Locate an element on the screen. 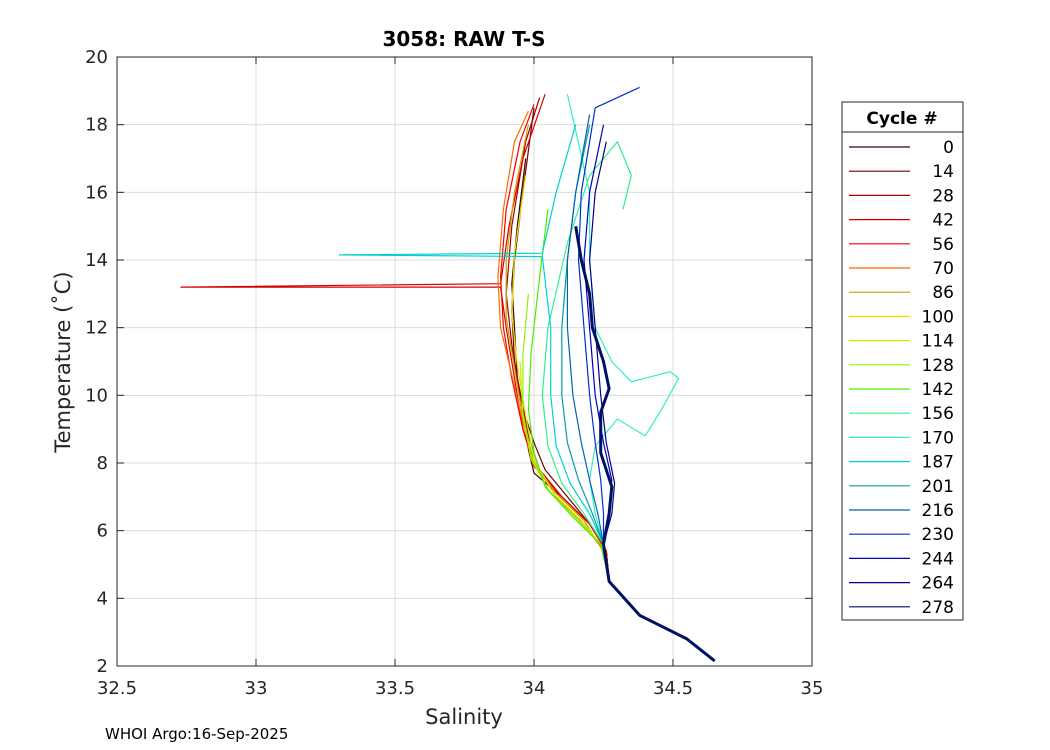 Image resolution: width=1050 pixels, height=750 pixels. legend-label-156: 156 is located at coordinates (938, 414).